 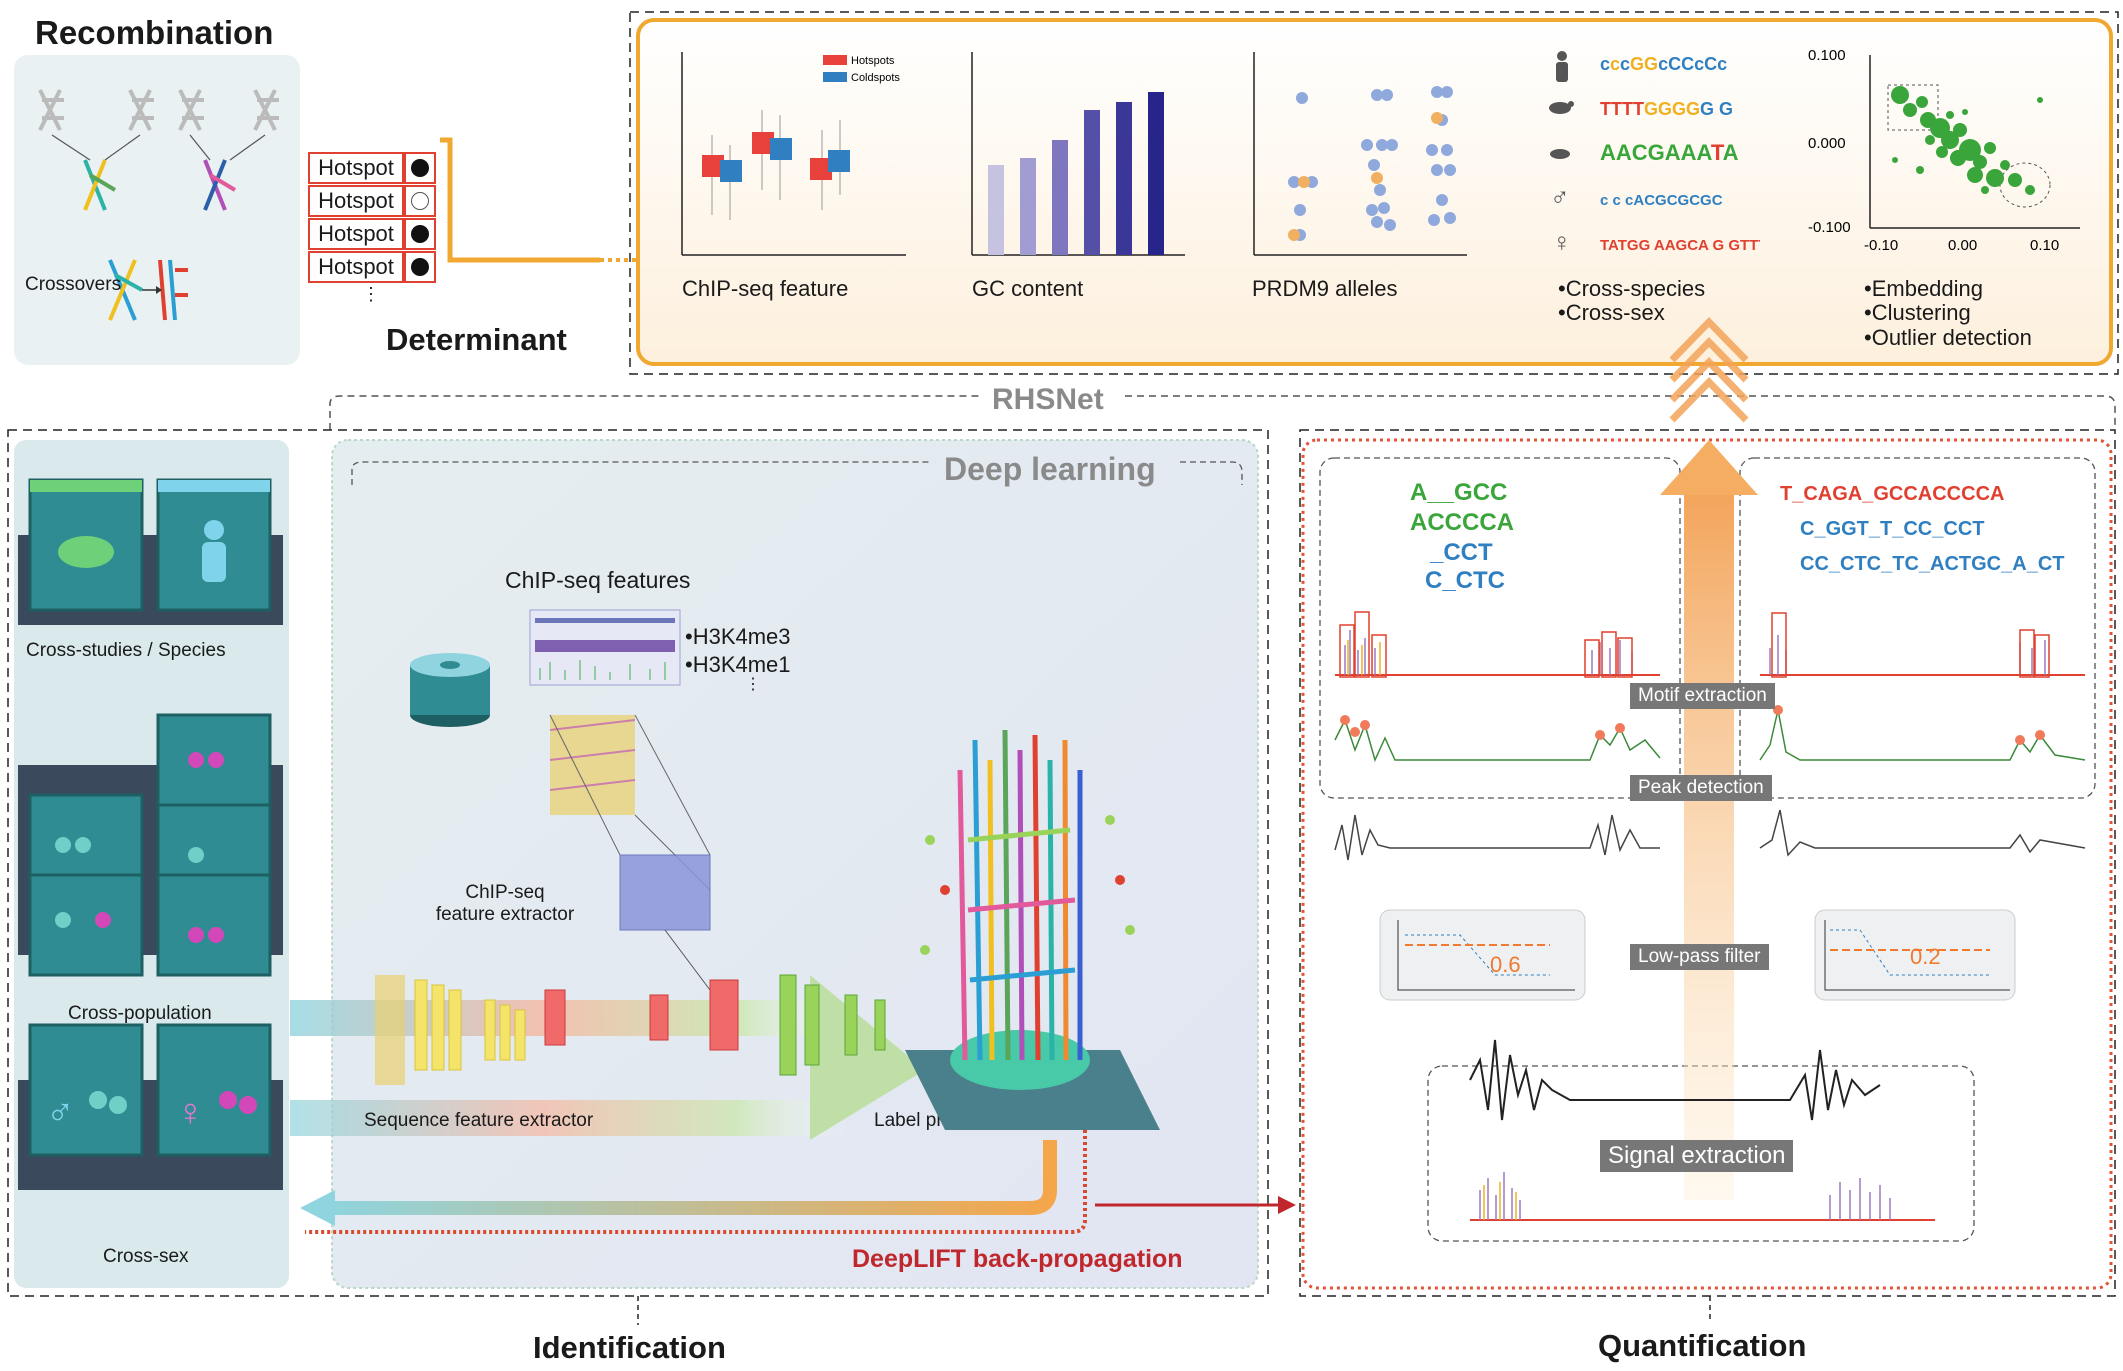 What do you see at coordinates (1462, 522) in the screenshot?
I see `logo-left-2: ACCCCA` at bounding box center [1462, 522].